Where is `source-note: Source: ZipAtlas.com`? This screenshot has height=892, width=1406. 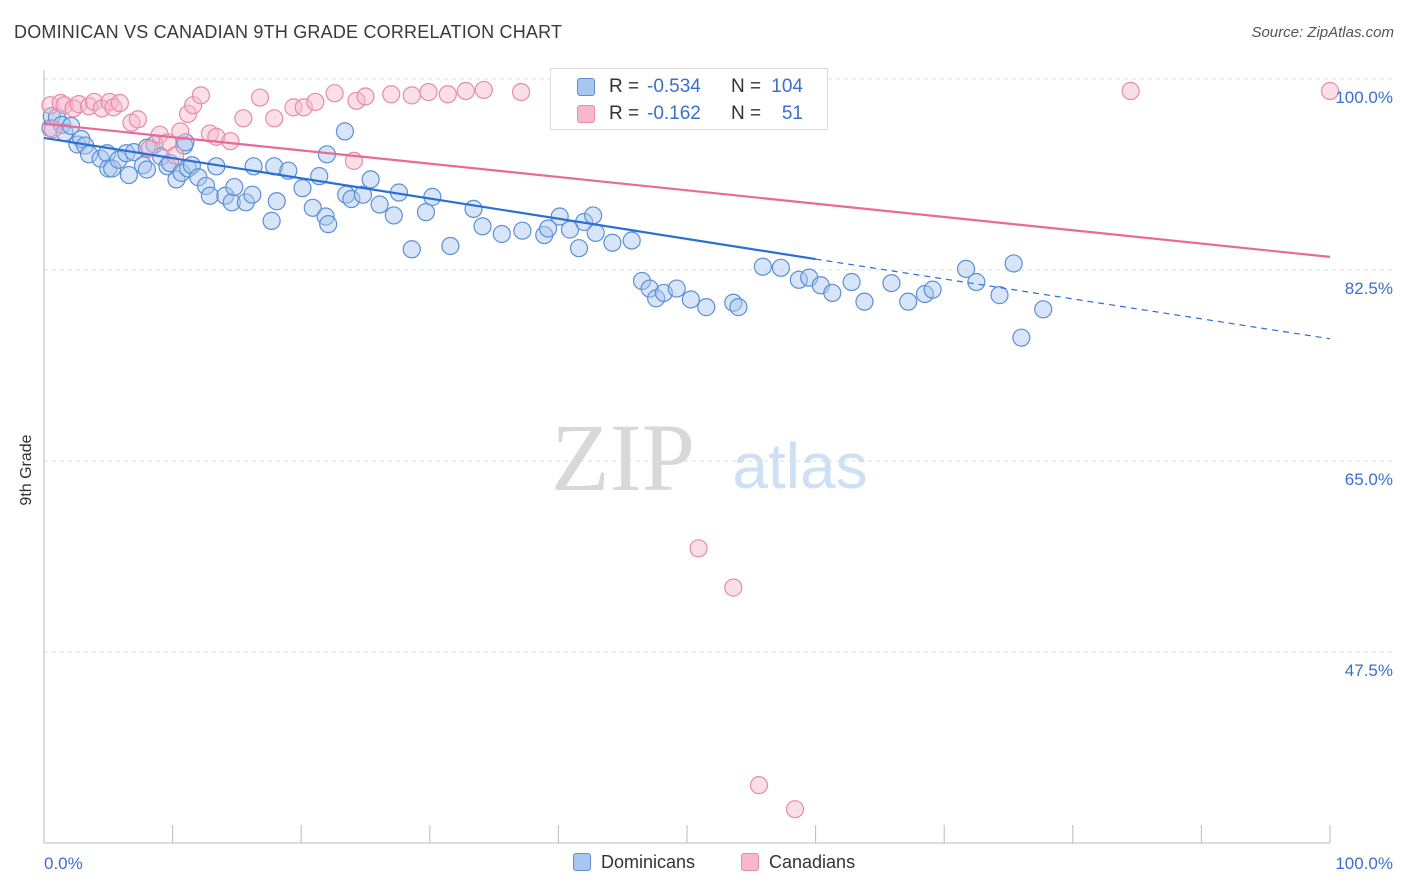 source-note: Source: ZipAtlas.com is located at coordinates (1322, 32).